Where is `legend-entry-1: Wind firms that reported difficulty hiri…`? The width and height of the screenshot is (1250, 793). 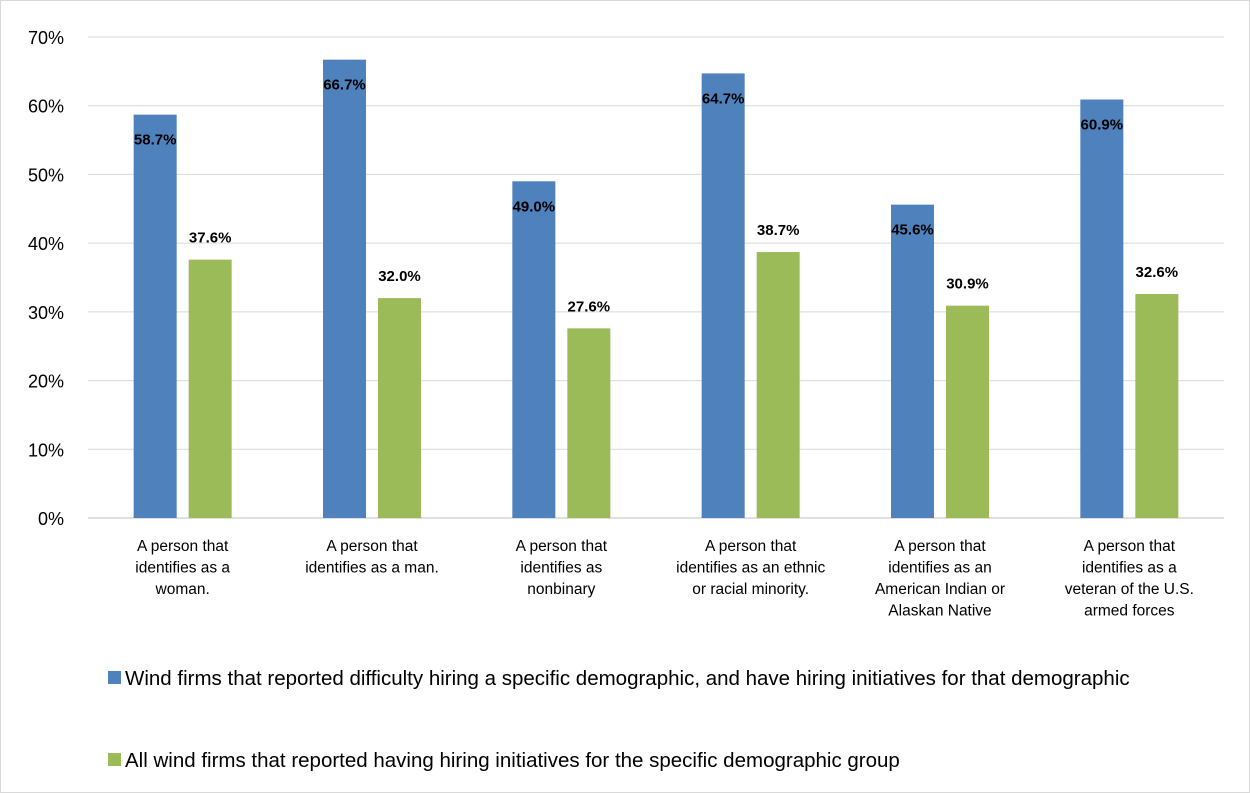 legend-entry-1: Wind firms that reported difficulty hiri… is located at coordinates (658, 679).